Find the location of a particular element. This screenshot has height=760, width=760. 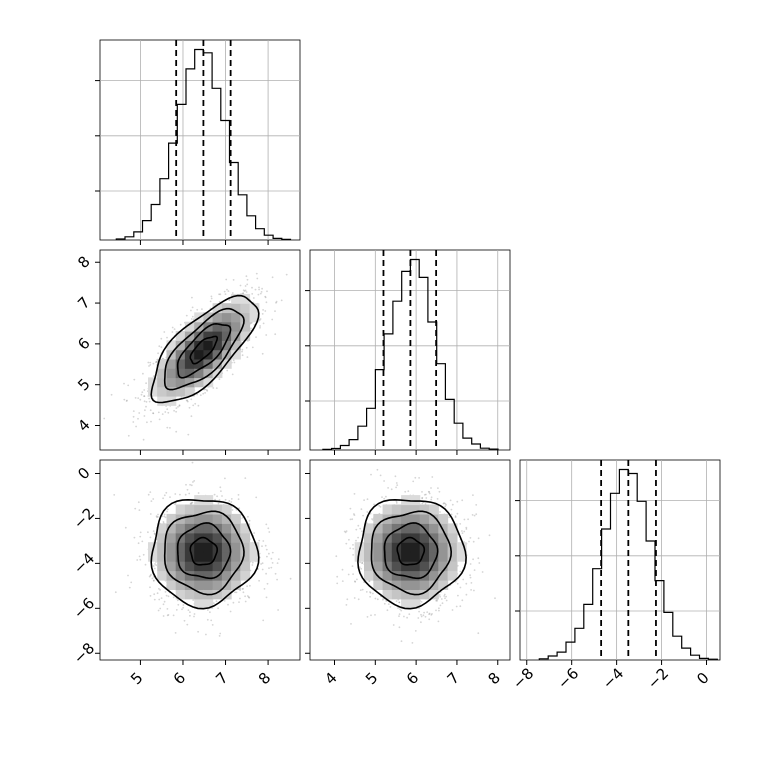

y-tick-label: 5 is located at coordinates (83, 384).